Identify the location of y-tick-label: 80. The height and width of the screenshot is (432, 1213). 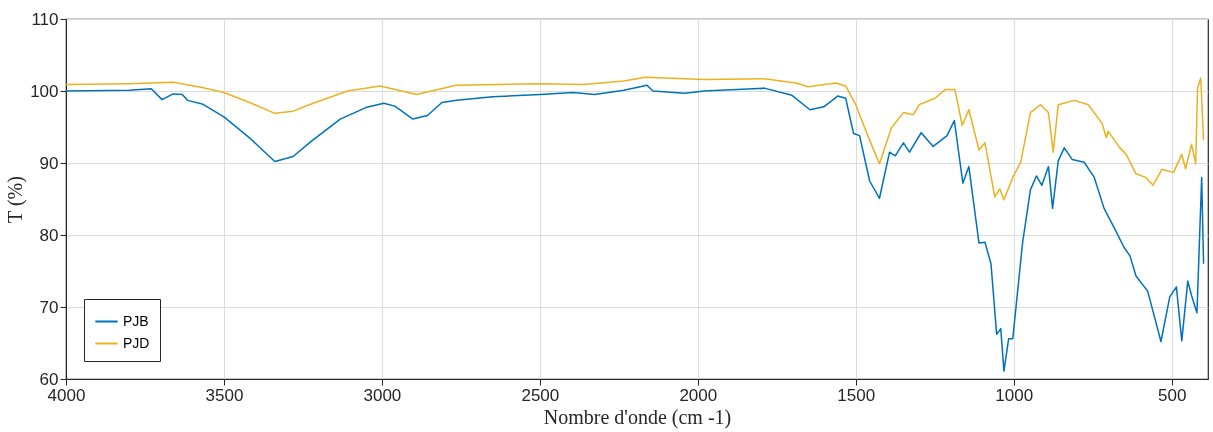
(49, 235).